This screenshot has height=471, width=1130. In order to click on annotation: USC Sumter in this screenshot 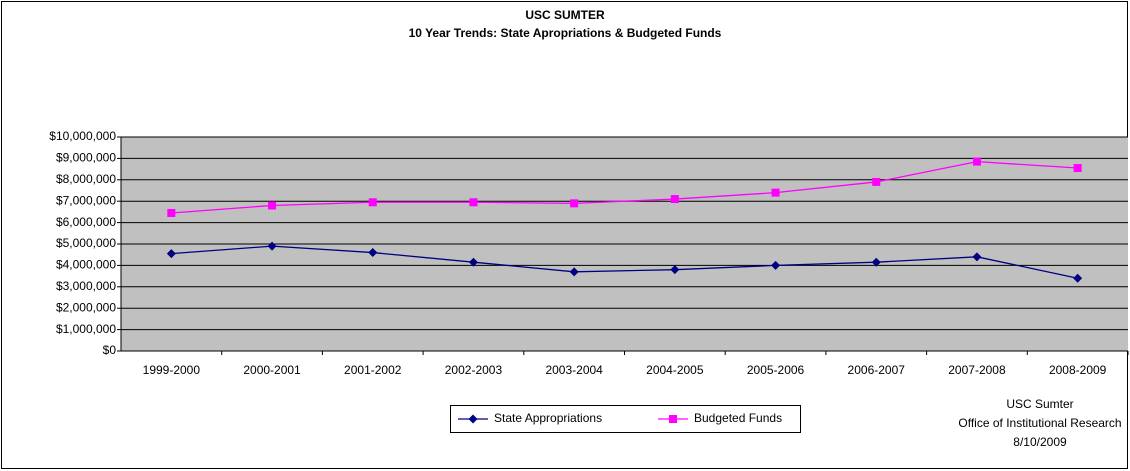, I will do `click(1039, 404)`.